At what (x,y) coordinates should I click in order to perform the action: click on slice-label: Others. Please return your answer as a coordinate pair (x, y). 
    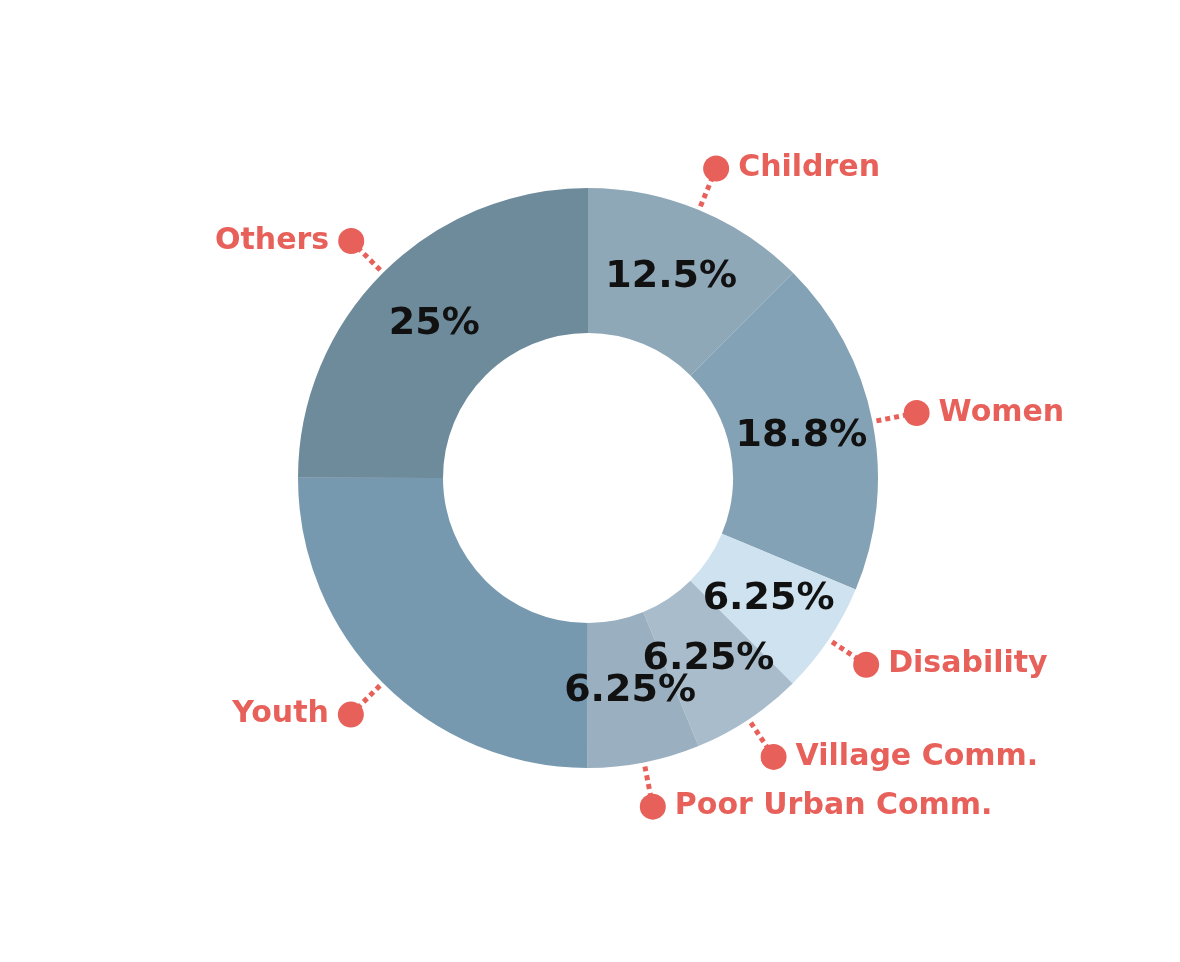
    Looking at the image, I should click on (272, 238).